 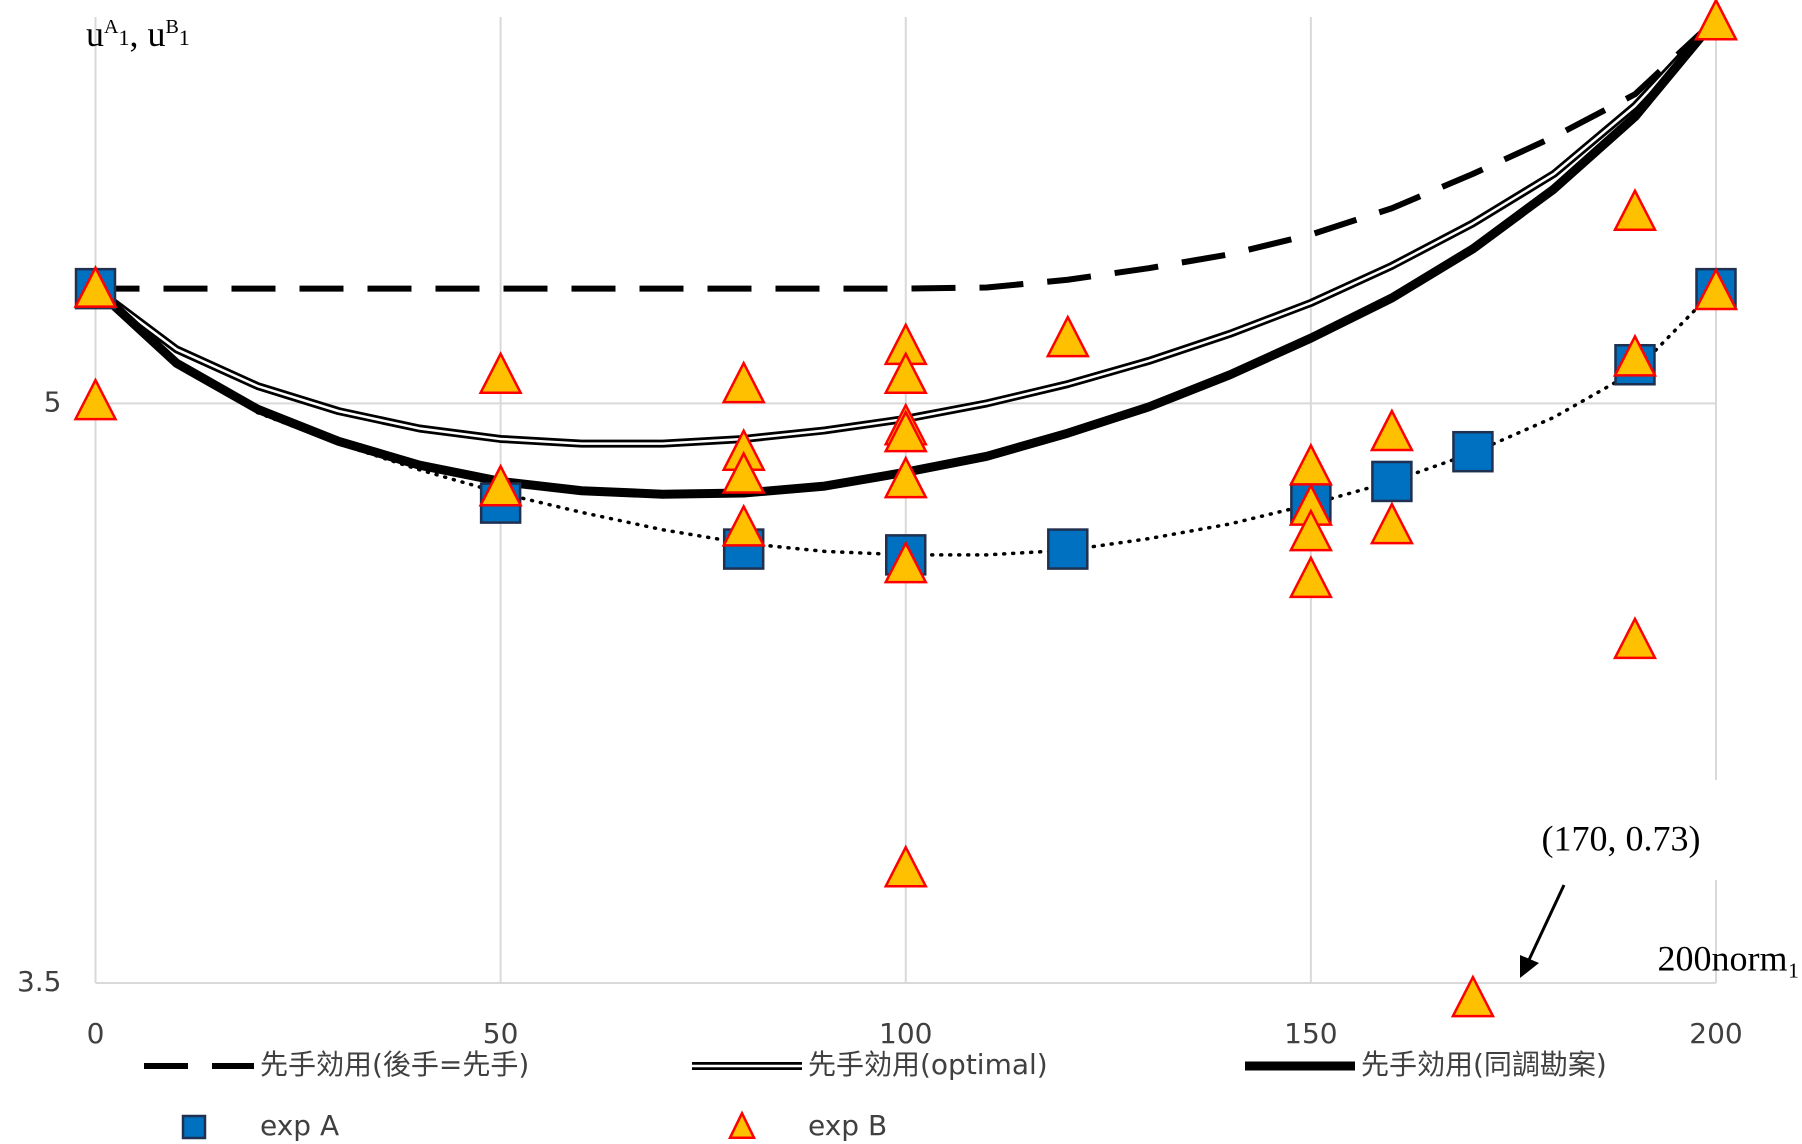 I want to click on arrow-head, so click(x=1529, y=966).